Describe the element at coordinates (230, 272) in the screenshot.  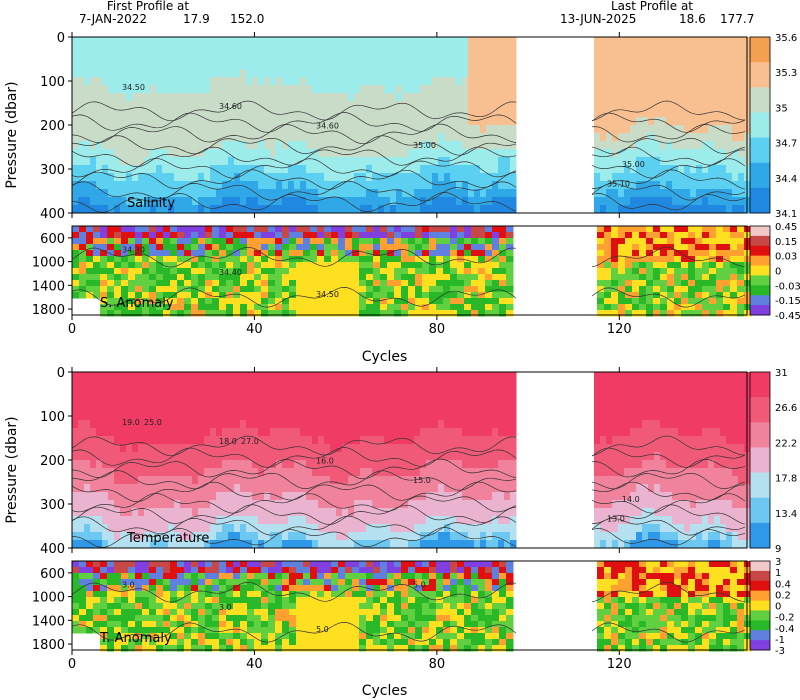
I see `contour-label: 34.40` at that location.